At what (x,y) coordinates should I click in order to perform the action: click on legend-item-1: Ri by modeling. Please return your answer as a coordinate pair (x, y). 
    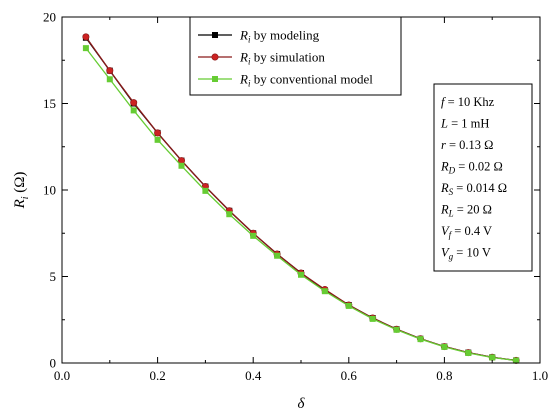
    Looking at the image, I should click on (259, 36).